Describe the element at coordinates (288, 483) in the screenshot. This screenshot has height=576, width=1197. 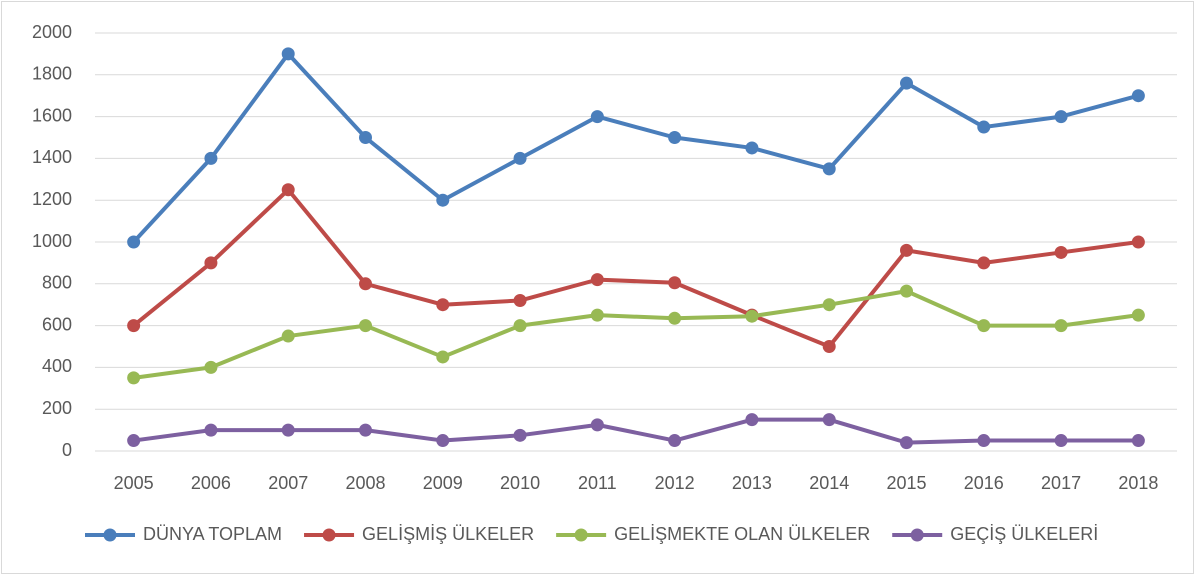
I see `x-tick-label: 2007` at that location.